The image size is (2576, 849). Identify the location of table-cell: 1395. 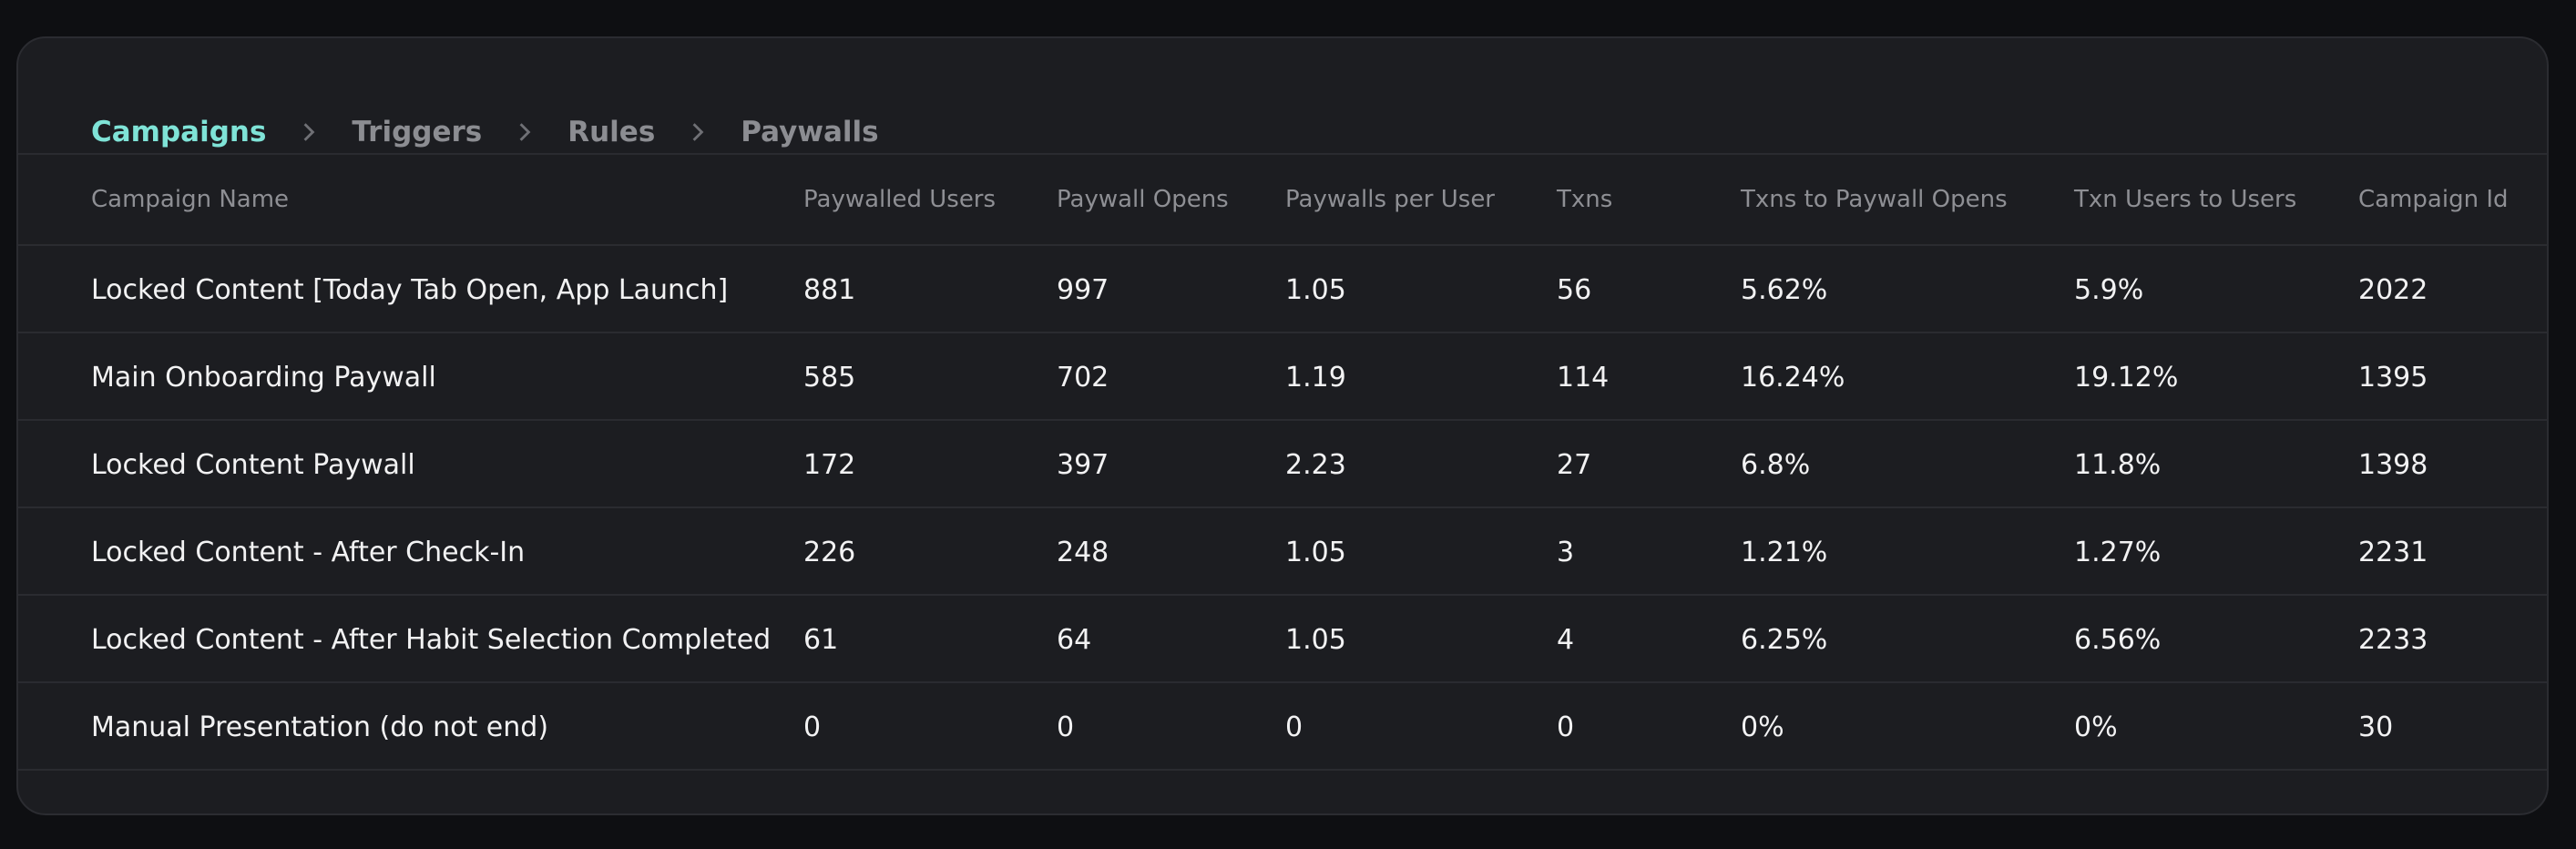
(2393, 377).